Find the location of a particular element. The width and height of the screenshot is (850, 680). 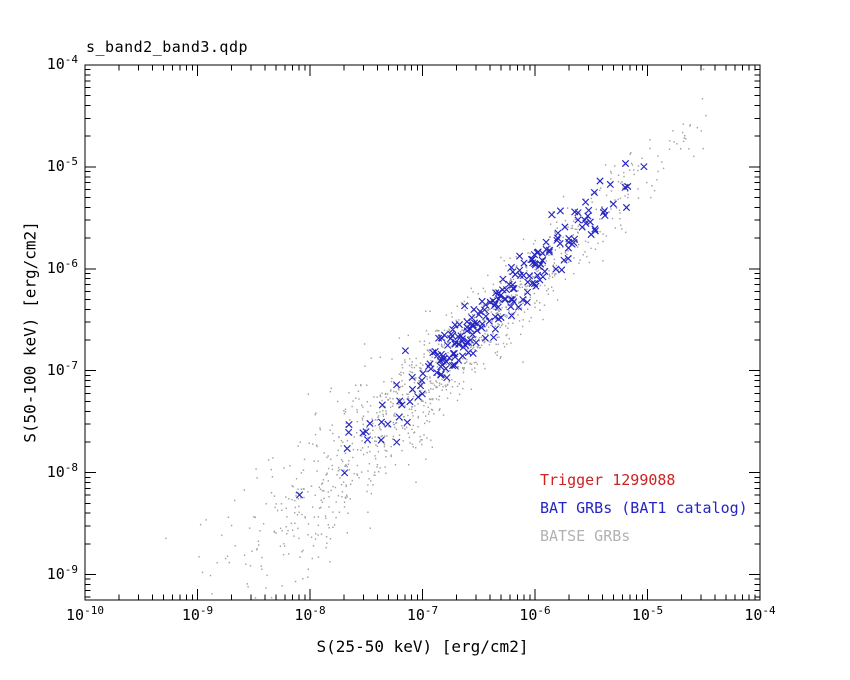

x-tick-label: 10⁻⁵ is located at coordinates (647, 614).